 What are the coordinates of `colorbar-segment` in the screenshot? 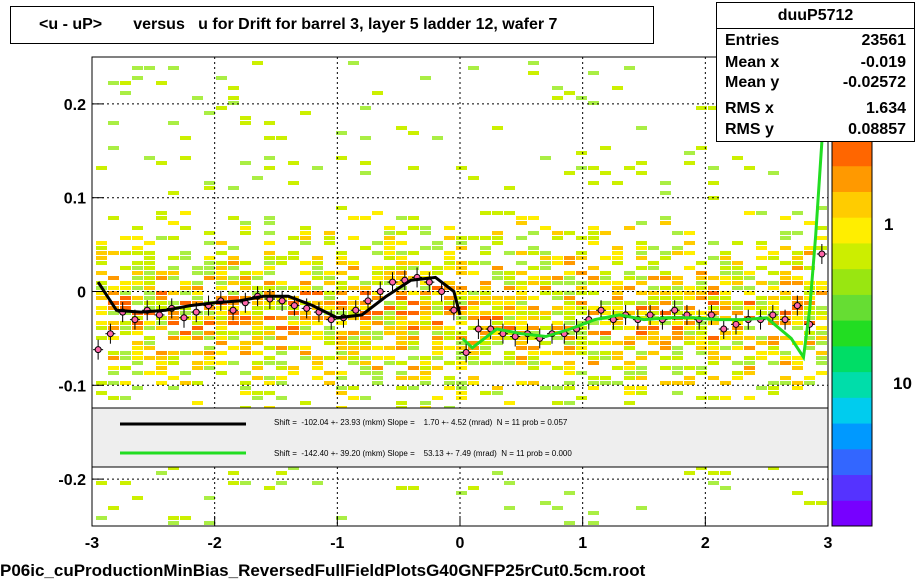 It's located at (852, 436).